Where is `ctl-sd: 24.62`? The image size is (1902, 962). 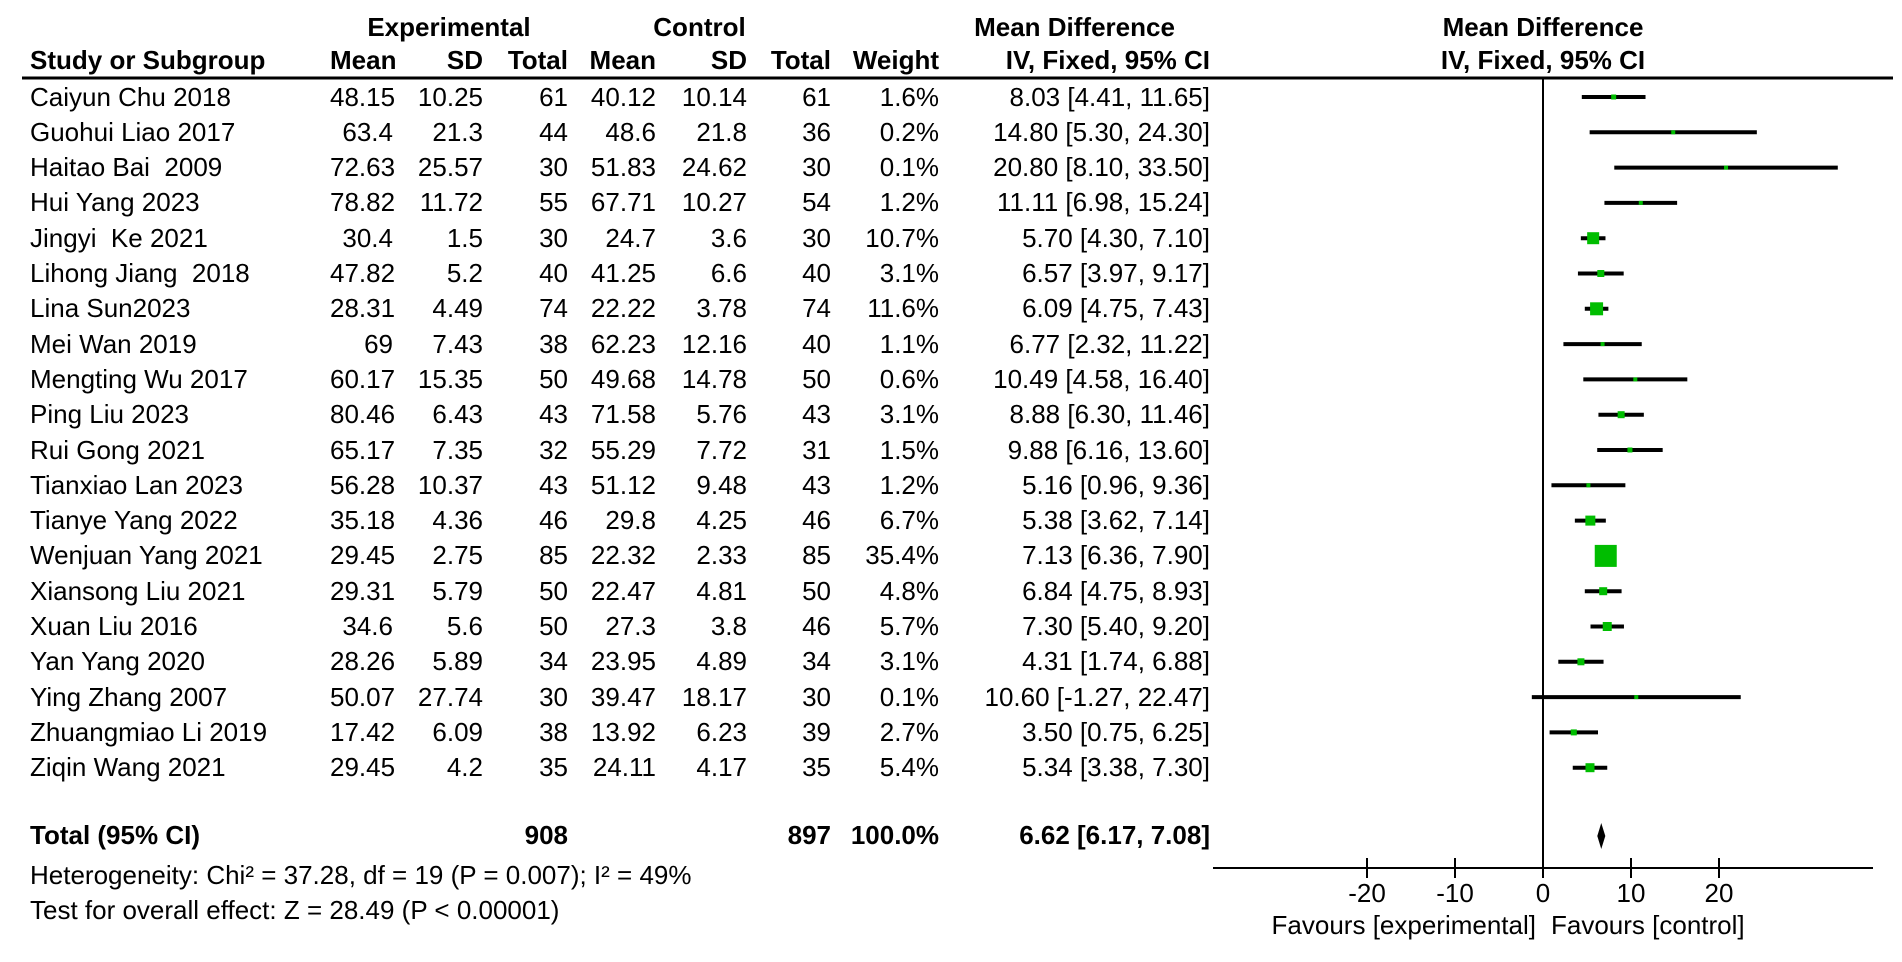
ctl-sd: 24.62 is located at coordinates (714, 167).